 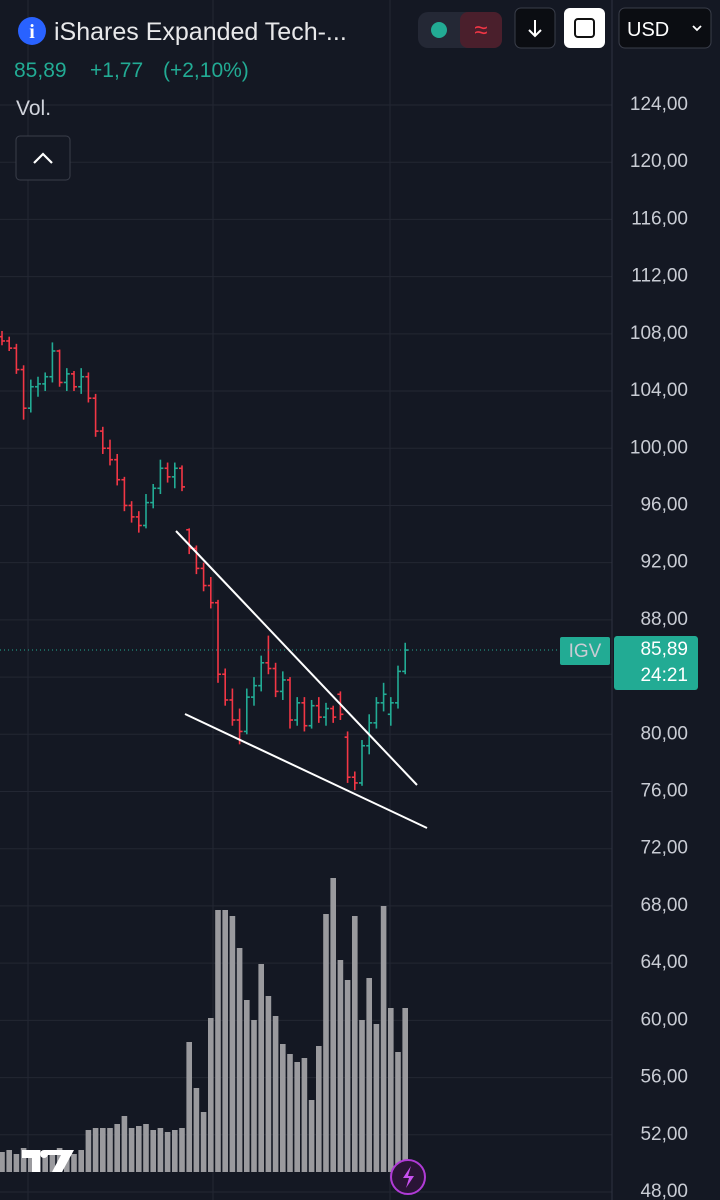 I want to click on tv-logo-dot, so click(x=44, y=1154).